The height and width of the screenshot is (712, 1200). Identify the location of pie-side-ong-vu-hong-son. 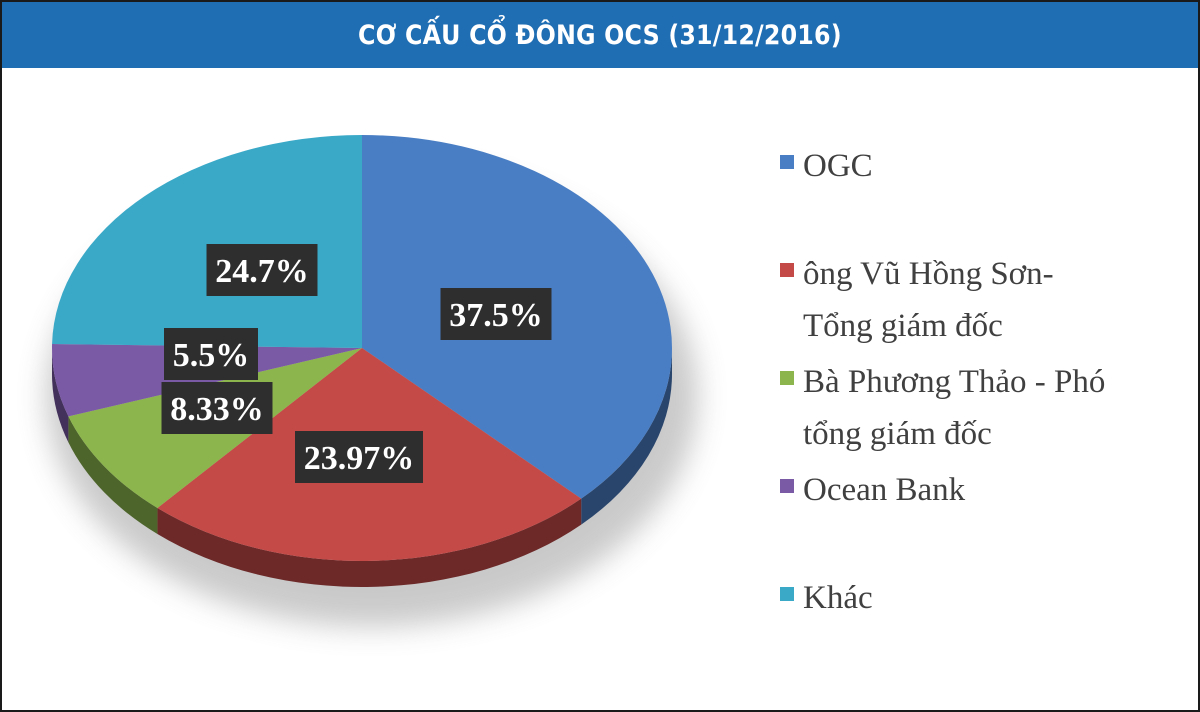
(369, 542).